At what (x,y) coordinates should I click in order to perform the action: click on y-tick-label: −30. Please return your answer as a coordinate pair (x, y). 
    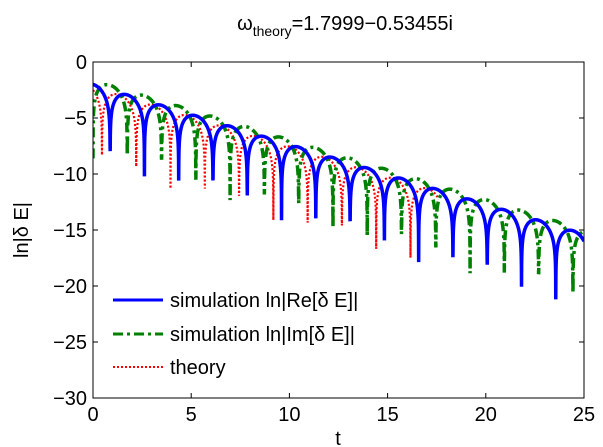
    Looking at the image, I should click on (70, 399).